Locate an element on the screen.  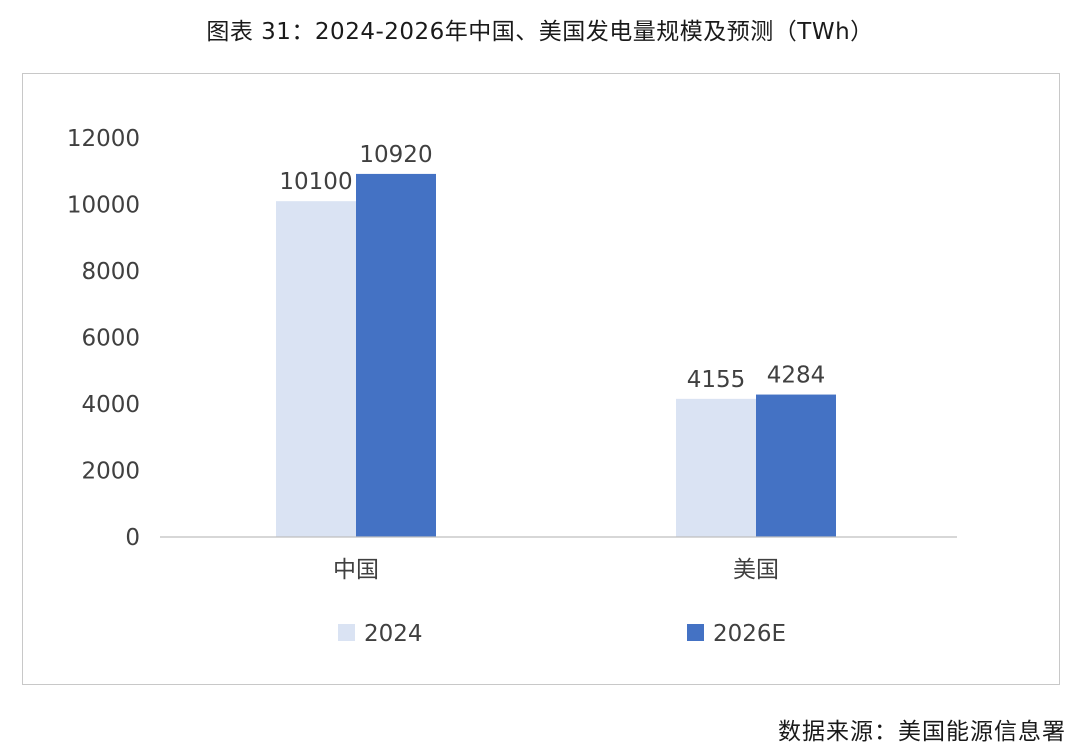
data-label: 10920 is located at coordinates (395, 155).